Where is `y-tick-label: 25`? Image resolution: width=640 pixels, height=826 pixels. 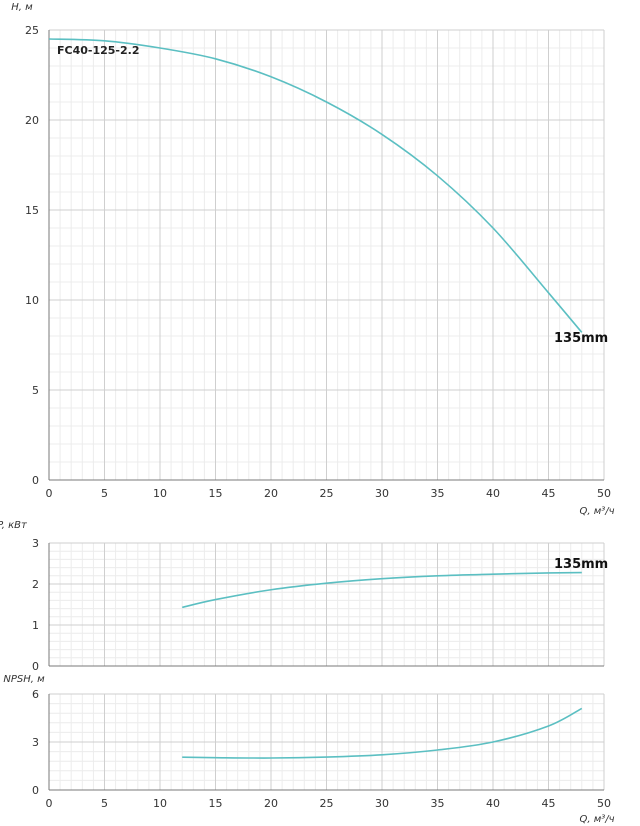
y-tick-label: 25 is located at coordinates (32, 30).